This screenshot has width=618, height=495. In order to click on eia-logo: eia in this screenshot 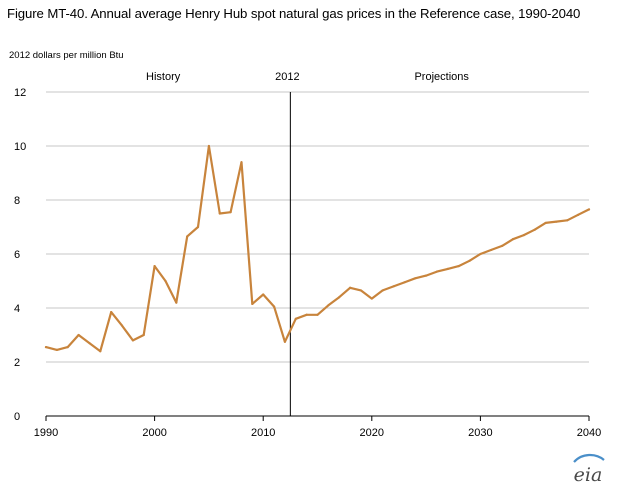, I will do `click(589, 469)`.